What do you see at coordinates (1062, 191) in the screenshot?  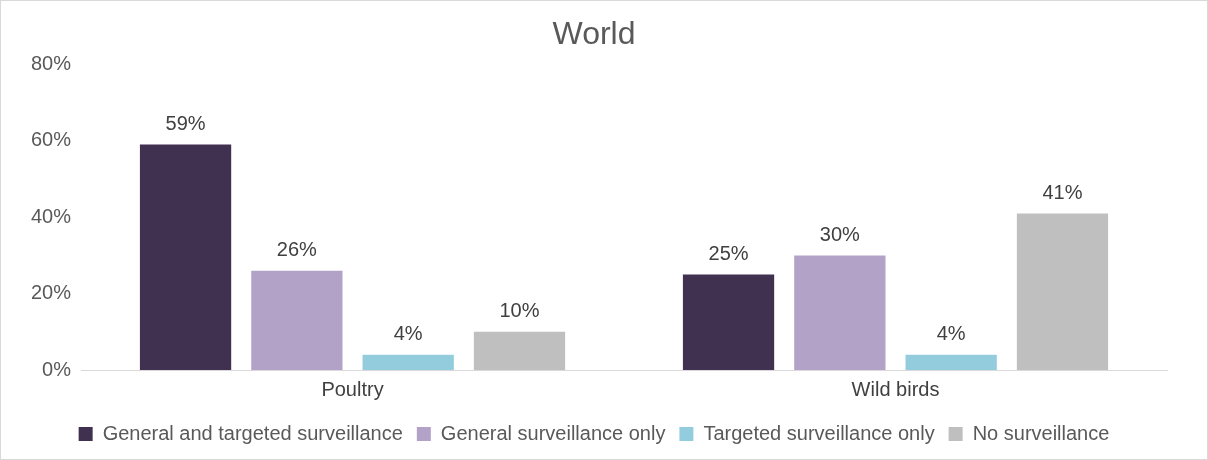 I see `data-label: 41%` at bounding box center [1062, 191].